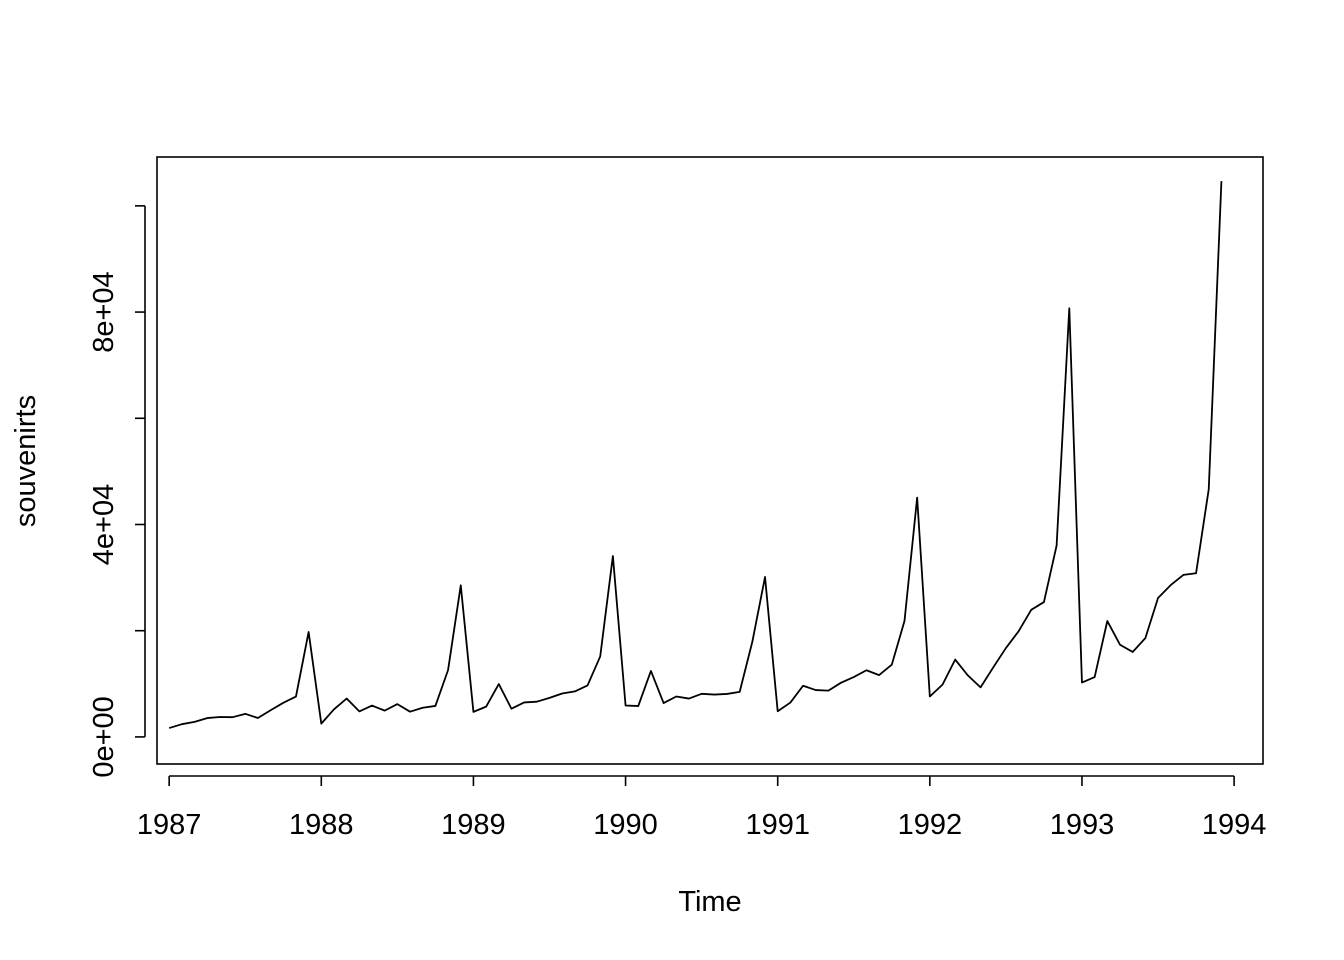 This screenshot has width=1344, height=960. Describe the element at coordinates (1082, 825) in the screenshot. I see `x-tick-label: 1993` at that location.